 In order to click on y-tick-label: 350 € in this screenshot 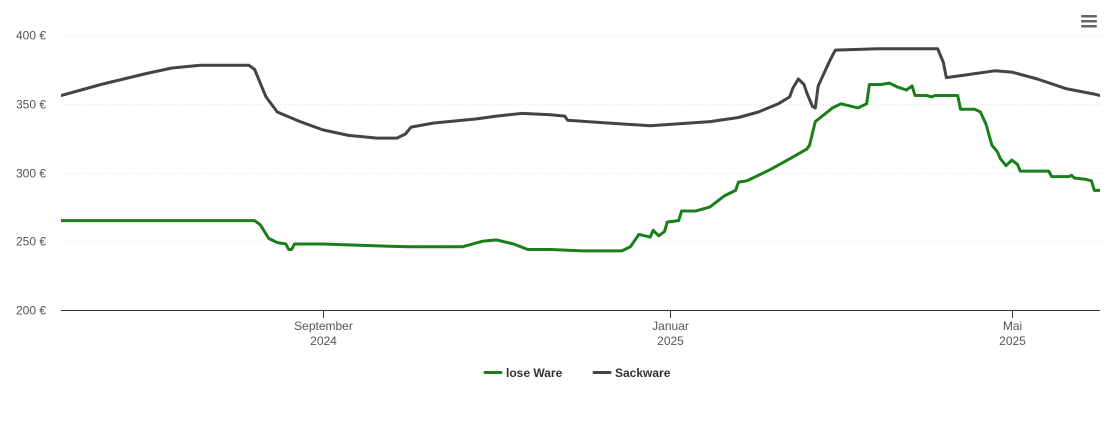, I will do `click(31, 105)`.